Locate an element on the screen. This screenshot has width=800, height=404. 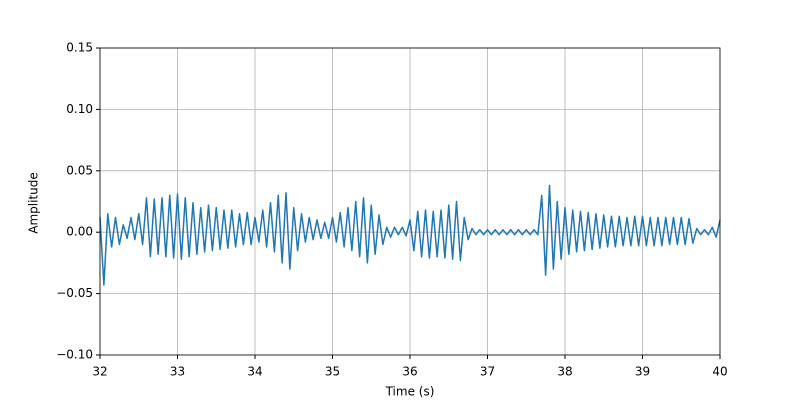
x-axis-label: Time (s) is located at coordinates (410, 392).